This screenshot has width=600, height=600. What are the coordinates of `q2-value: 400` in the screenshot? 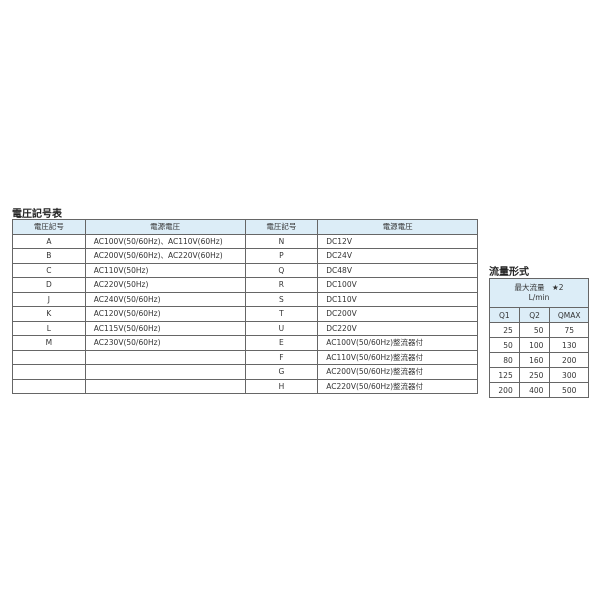 It's located at (534, 390).